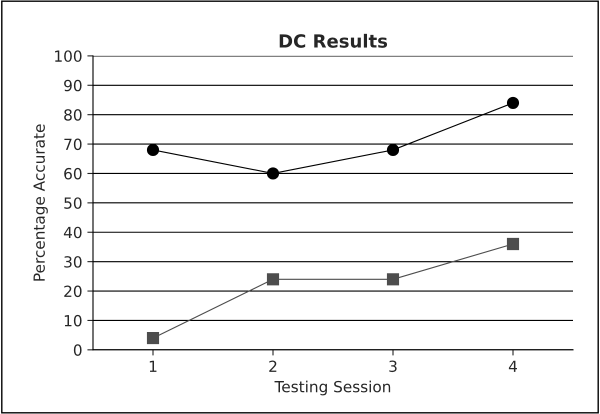 Image resolution: width=600 pixels, height=414 pixels. I want to click on x-axis-title: Testing Session, so click(332, 388).